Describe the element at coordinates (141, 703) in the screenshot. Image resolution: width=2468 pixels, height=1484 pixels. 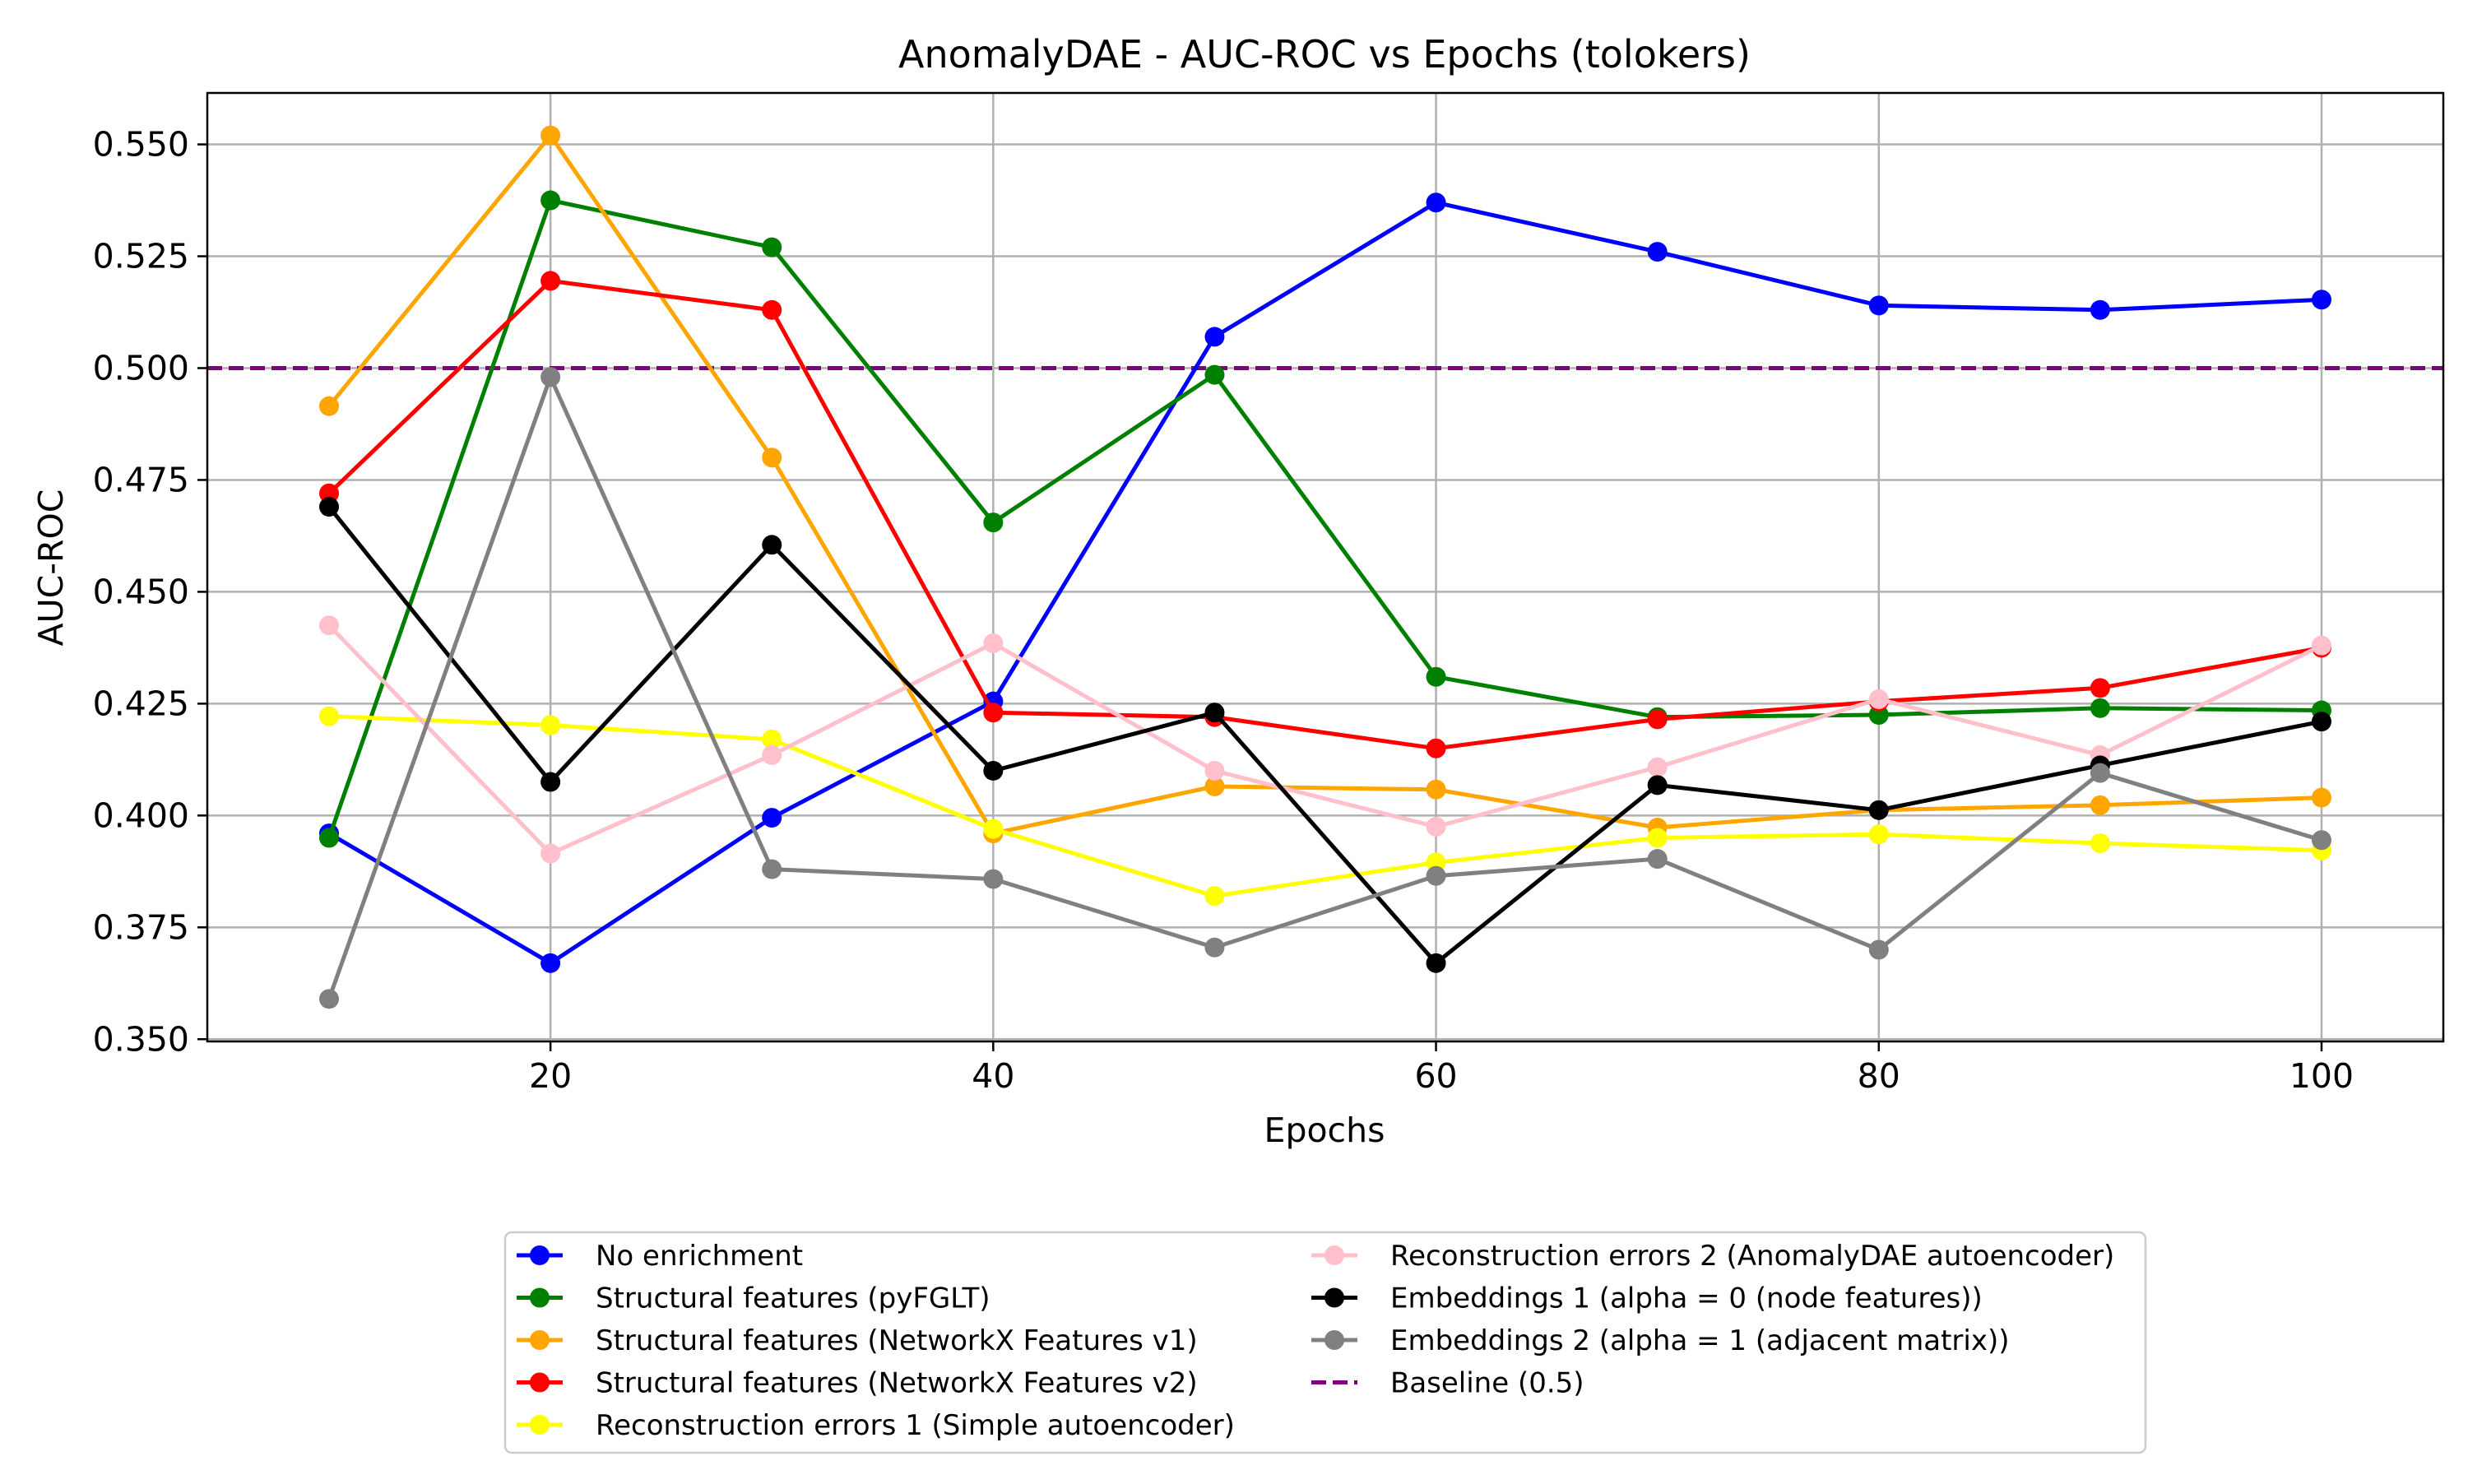
I see `y-tick-label: 0.425` at that location.